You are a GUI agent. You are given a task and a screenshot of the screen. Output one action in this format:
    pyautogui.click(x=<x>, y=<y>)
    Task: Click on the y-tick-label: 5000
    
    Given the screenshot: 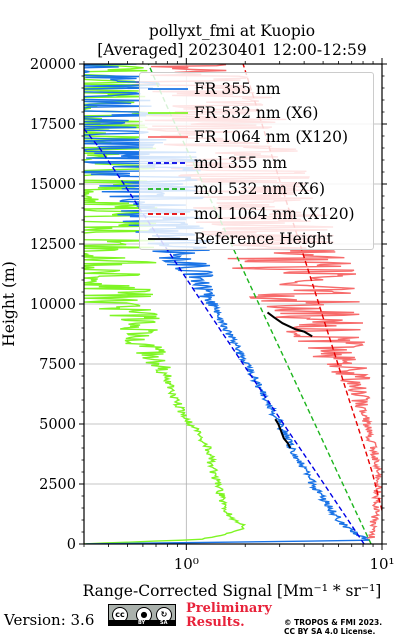 What is the action you would take?
    pyautogui.click(x=57, y=425)
    